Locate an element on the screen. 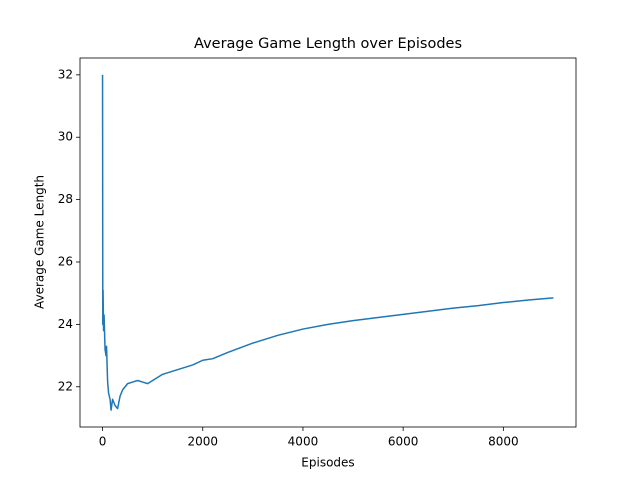 The image size is (640, 480). y-tick-label: 28 is located at coordinates (65, 199).